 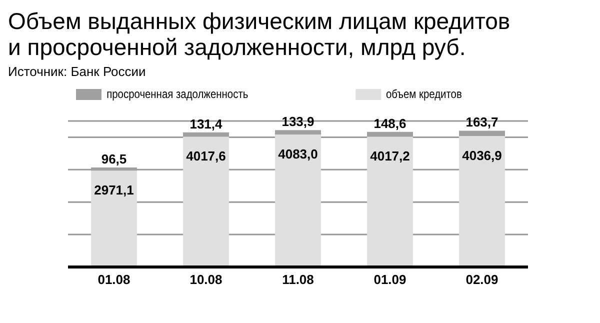 What do you see at coordinates (114, 158) in the screenshot?
I see `data-label: 96,5` at bounding box center [114, 158].